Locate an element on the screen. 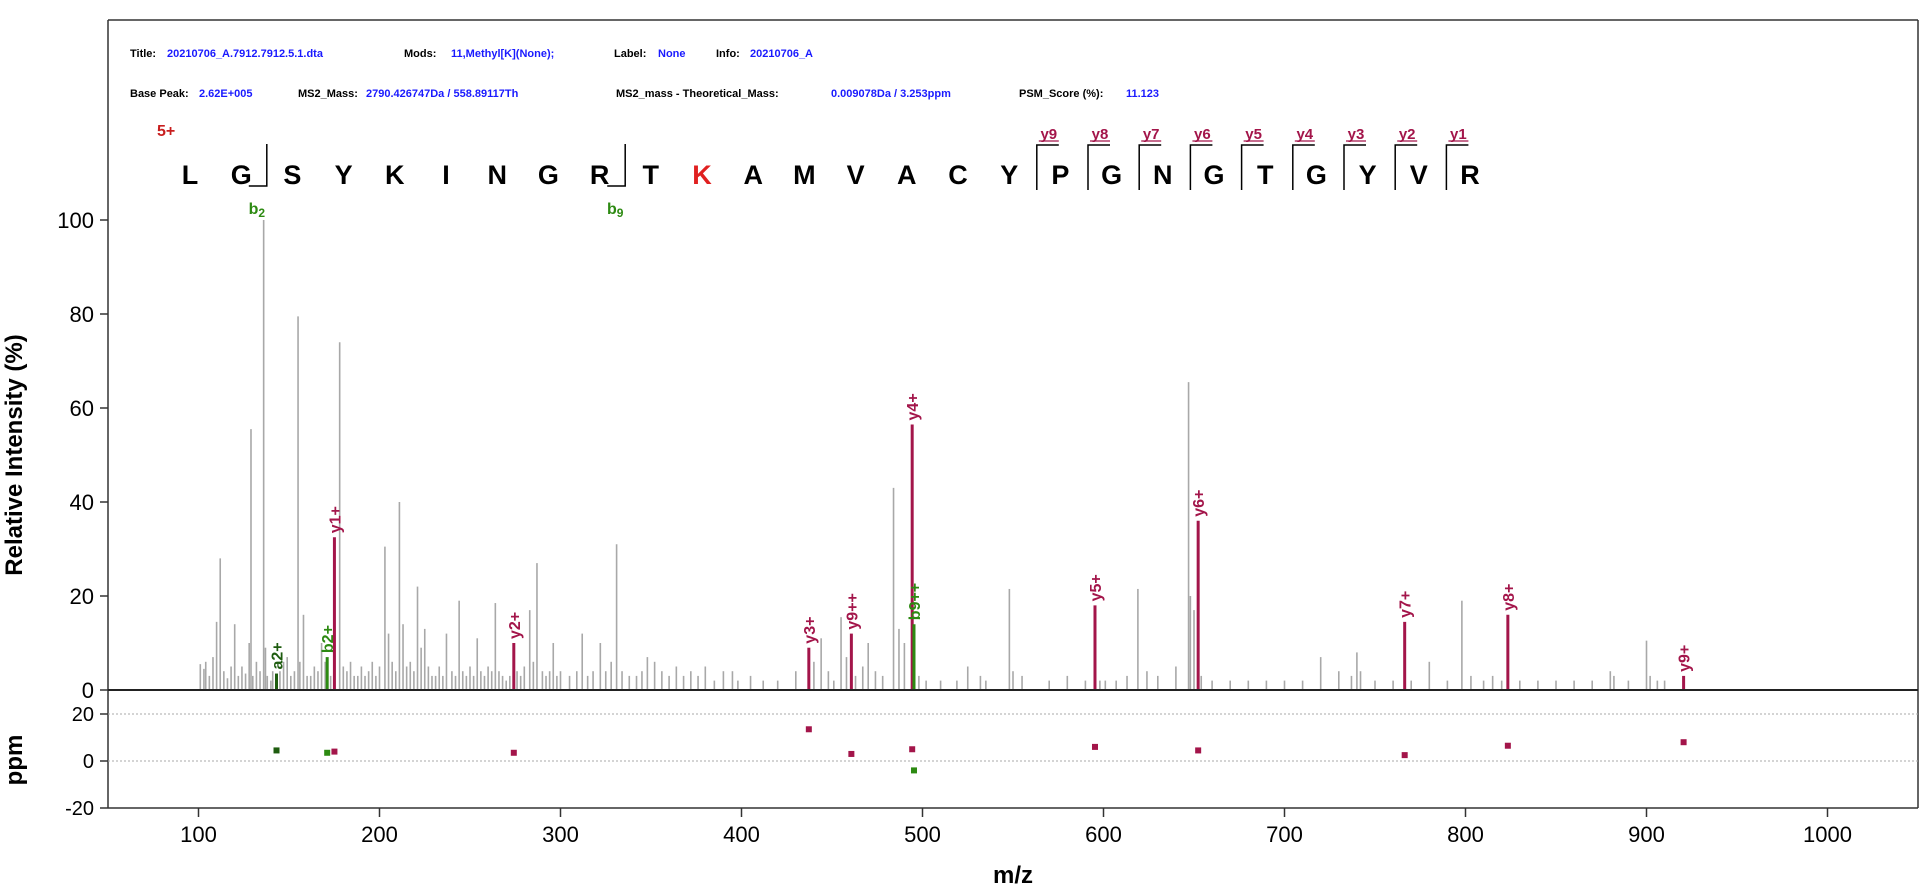  x-axis-label: m/z is located at coordinates (1013, 875).